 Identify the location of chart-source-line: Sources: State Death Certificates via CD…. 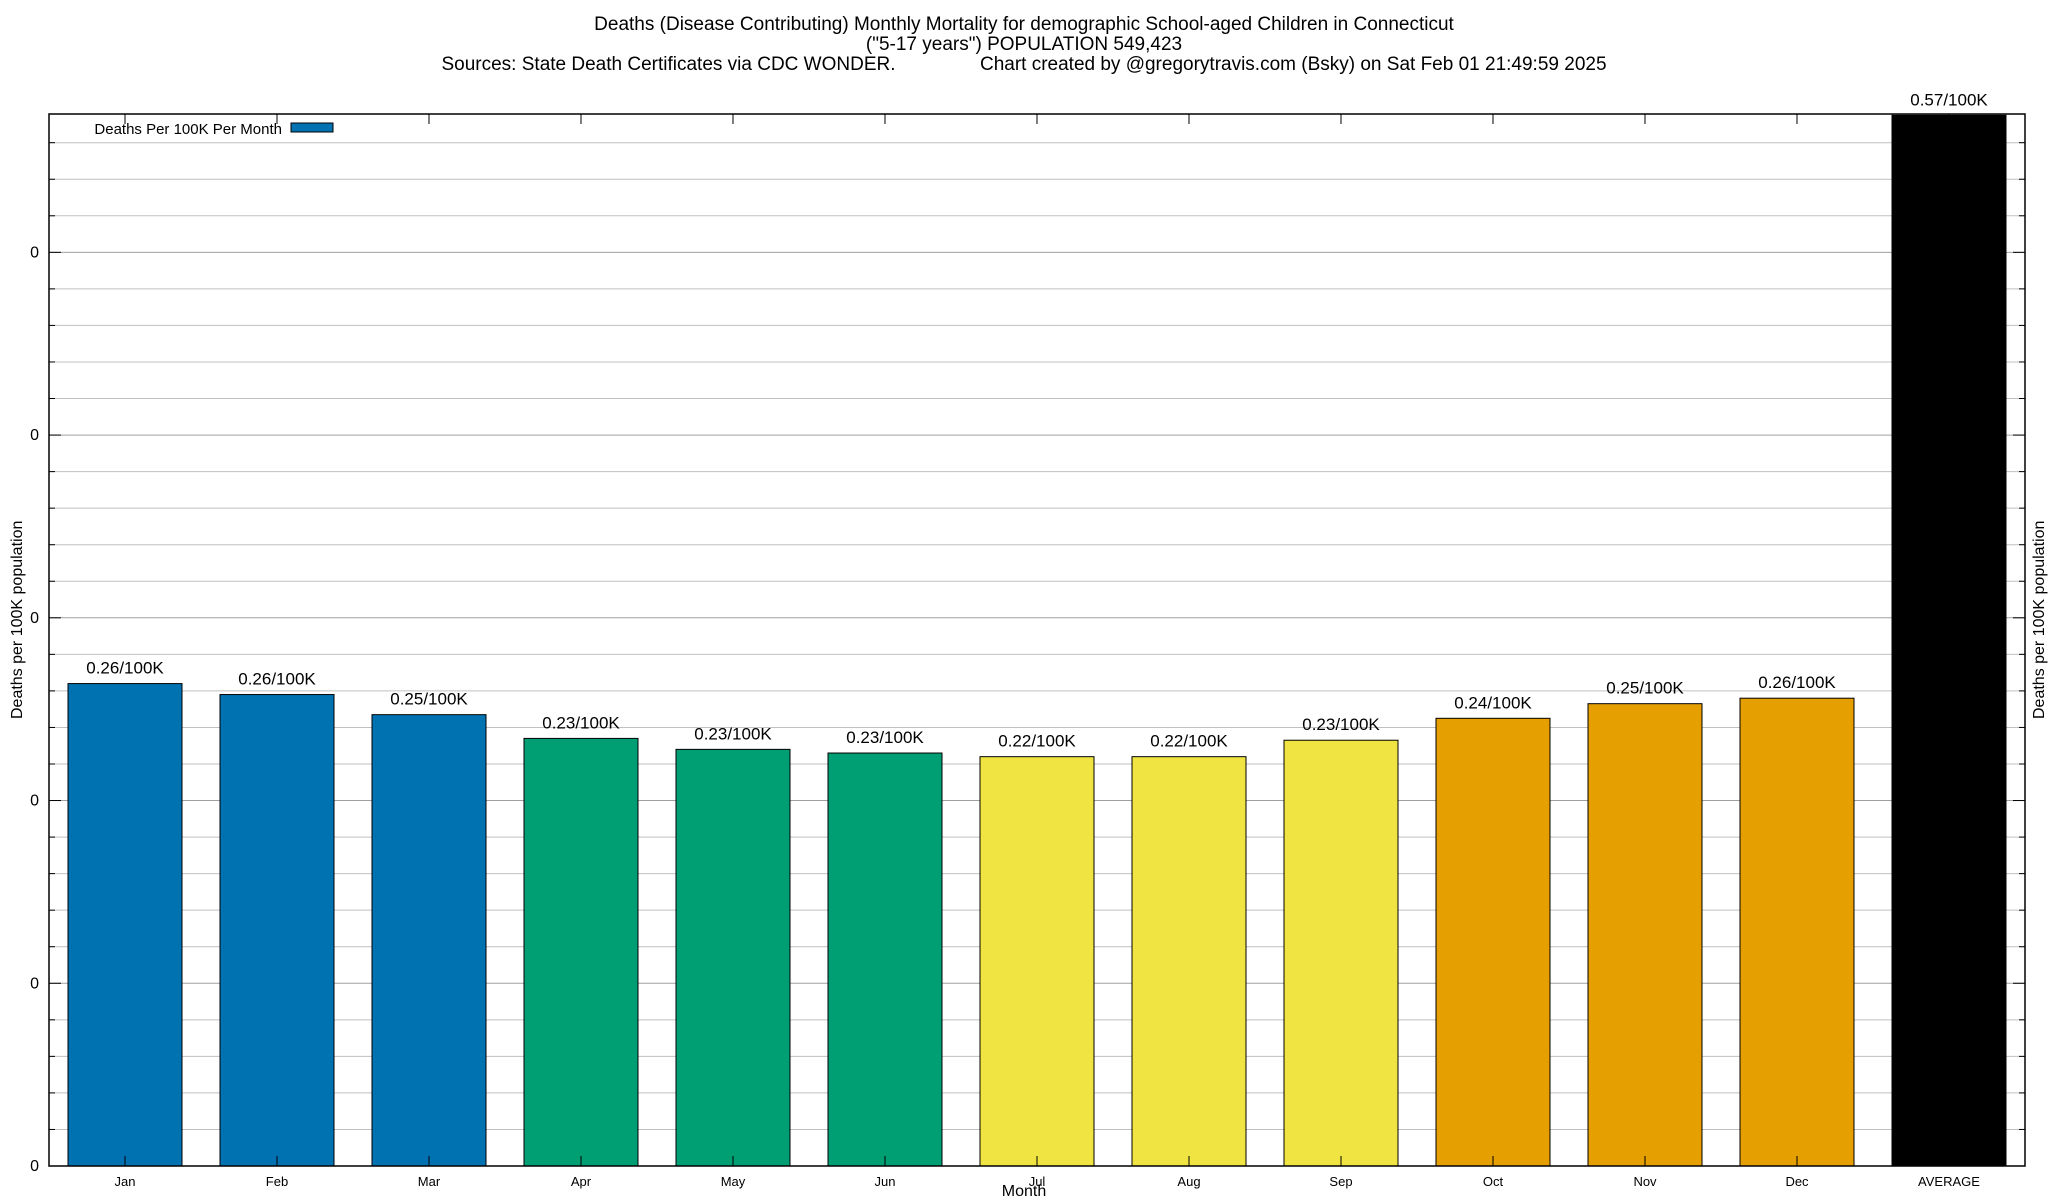
(1024, 64).